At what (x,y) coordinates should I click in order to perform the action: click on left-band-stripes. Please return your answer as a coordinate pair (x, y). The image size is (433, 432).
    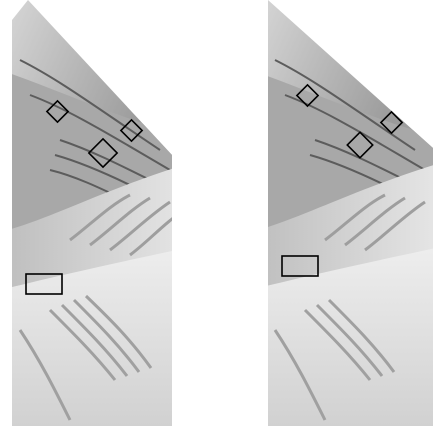
    Looking at the image, I should click on (120, 225).